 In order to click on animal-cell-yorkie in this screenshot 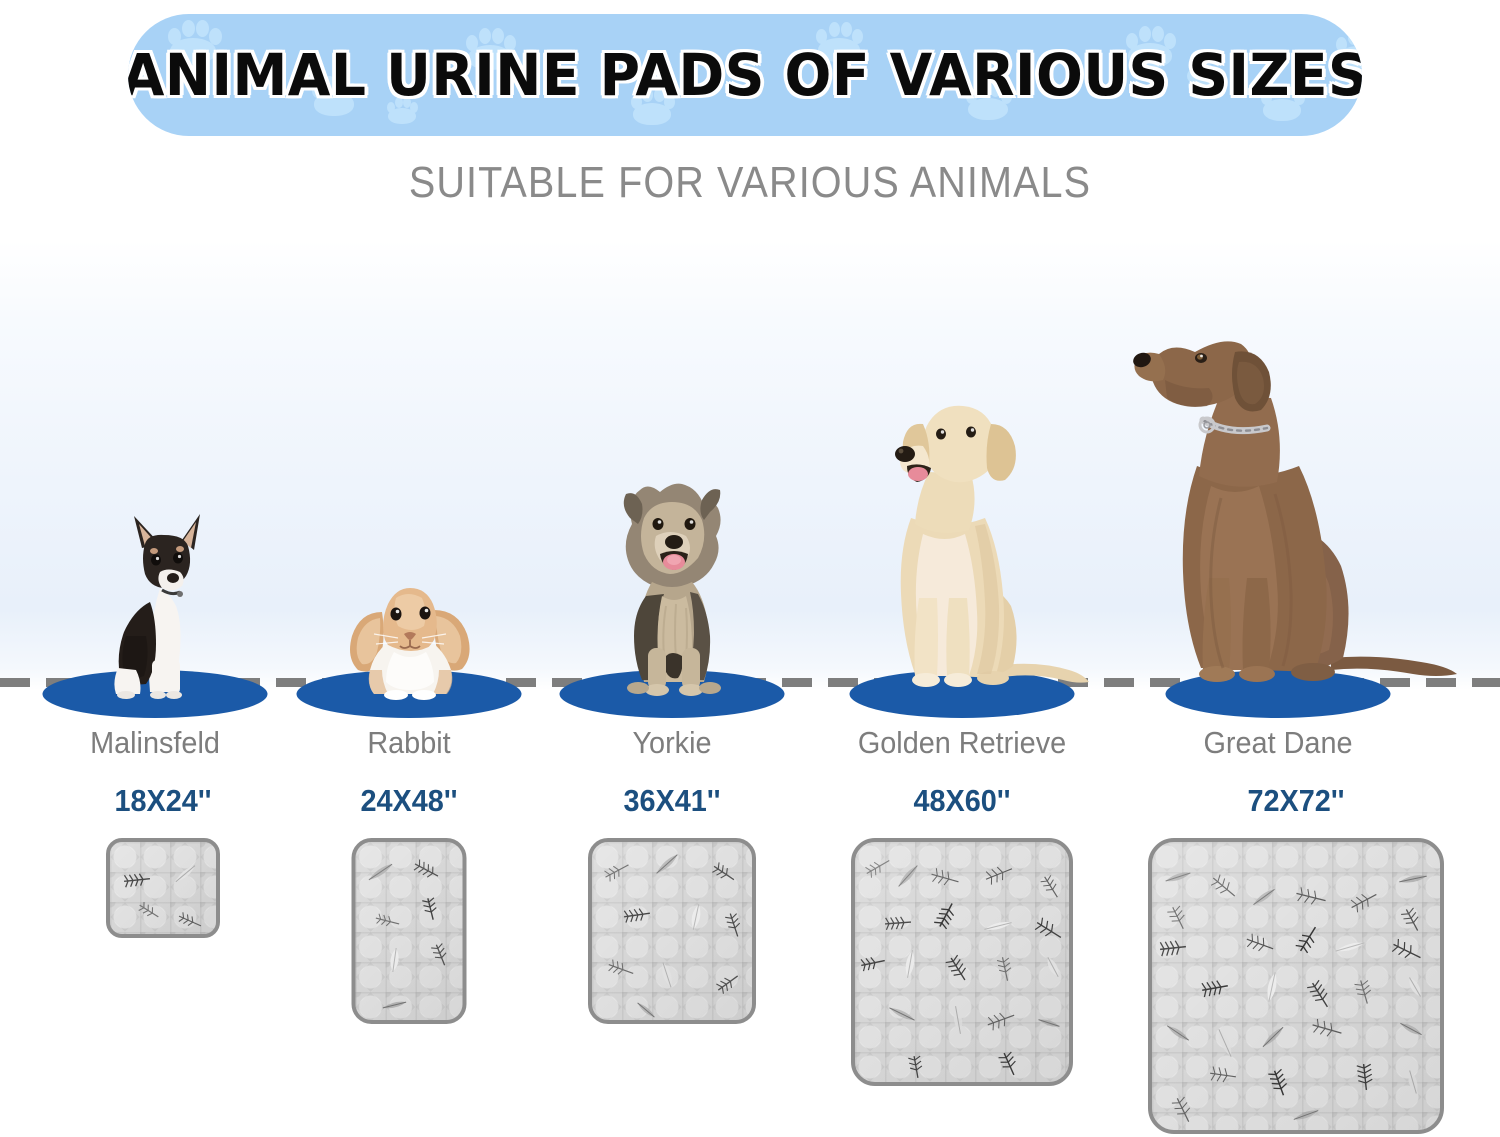, I will do `click(672, 509)`.